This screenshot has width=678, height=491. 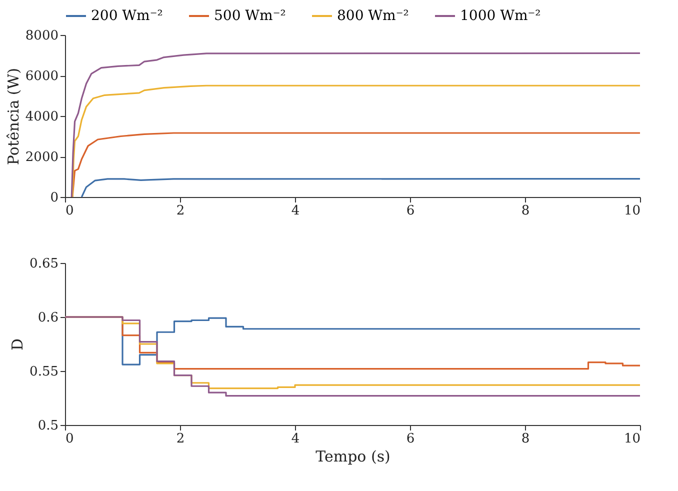 What do you see at coordinates (373, 16) in the screenshot?
I see `legend-label: 800 Wm⁻²` at bounding box center [373, 16].